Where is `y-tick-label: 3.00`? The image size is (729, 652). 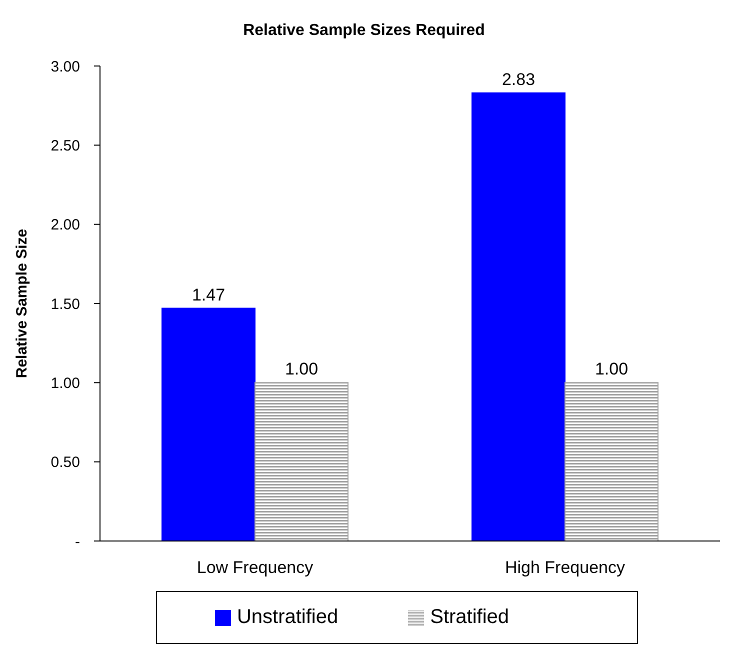 y-tick-label: 3.00 is located at coordinates (65, 67).